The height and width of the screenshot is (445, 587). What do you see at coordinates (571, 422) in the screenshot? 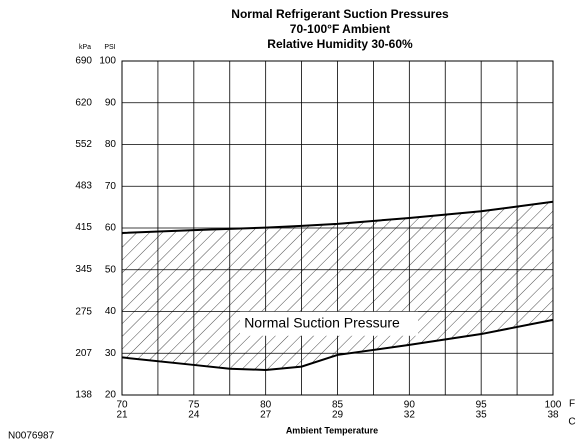
I see `x2-unit: C` at bounding box center [571, 422].